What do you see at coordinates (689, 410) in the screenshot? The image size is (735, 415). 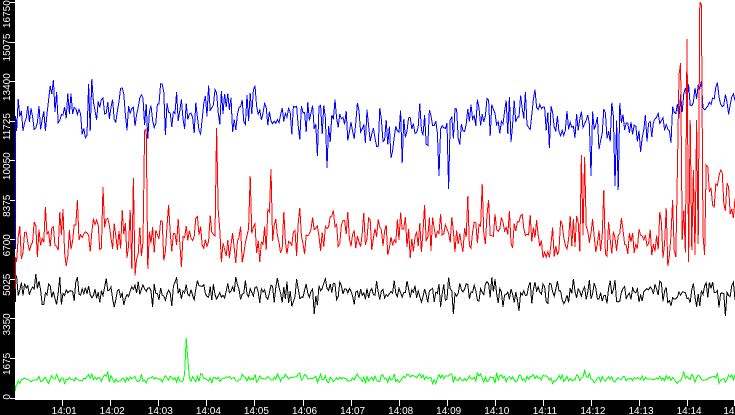 I see `svg-text: 14:14` at bounding box center [689, 410].